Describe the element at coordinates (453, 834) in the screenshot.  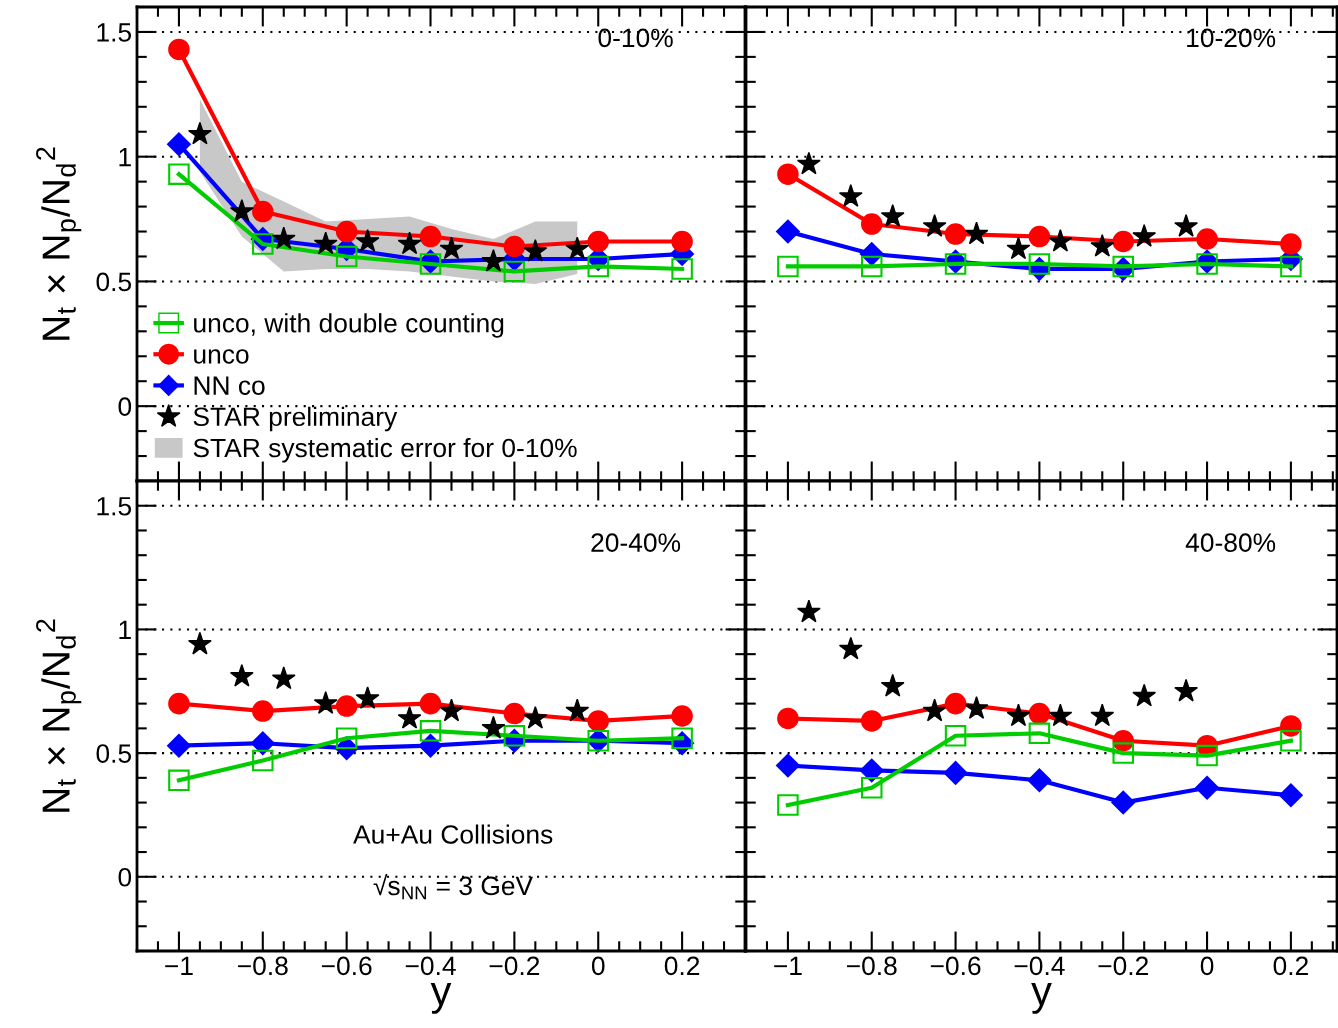
I see `annotation: Au+Au Collisions` at that location.